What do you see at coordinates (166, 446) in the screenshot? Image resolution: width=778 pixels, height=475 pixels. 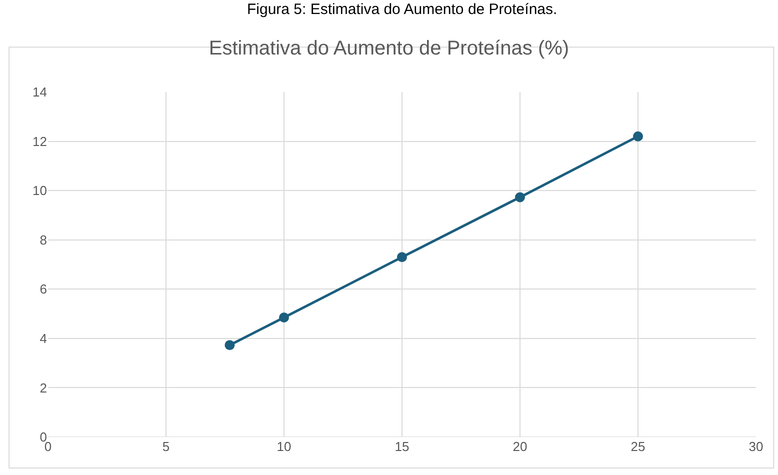 I see `x-tick-label: 5` at bounding box center [166, 446].